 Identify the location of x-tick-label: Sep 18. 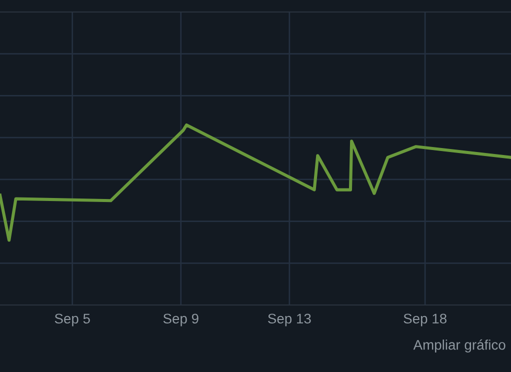
(425, 320).